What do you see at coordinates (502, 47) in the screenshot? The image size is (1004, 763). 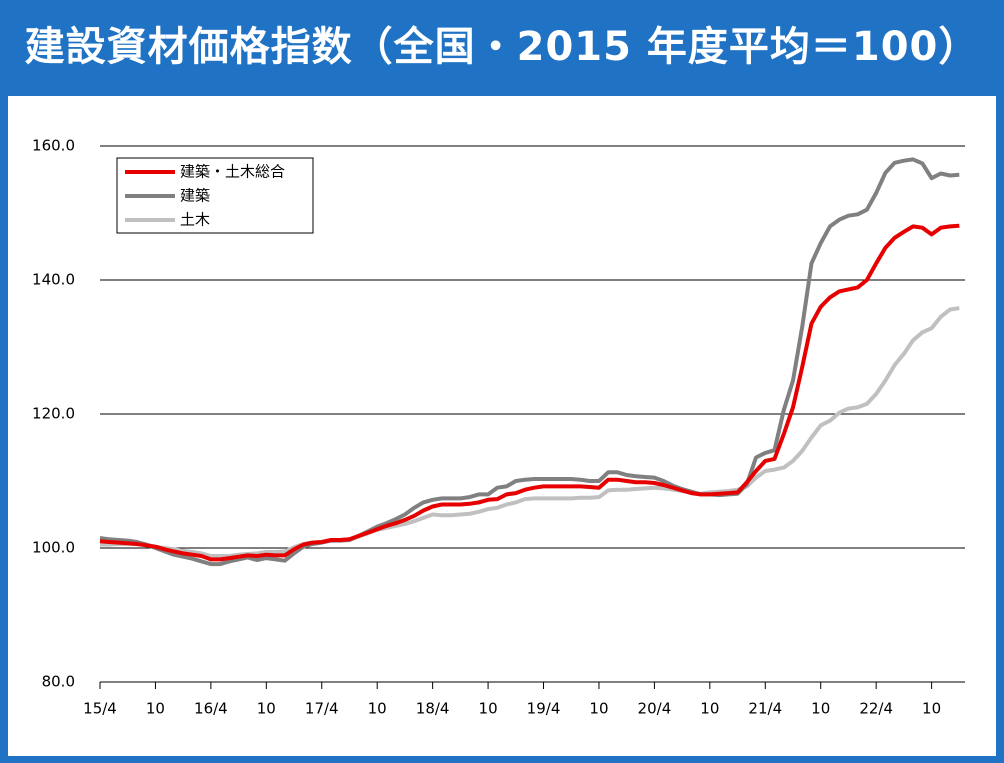 I see `chart-title: 建設資材価格指数（全国・2015 年度平均＝100）` at bounding box center [502, 47].